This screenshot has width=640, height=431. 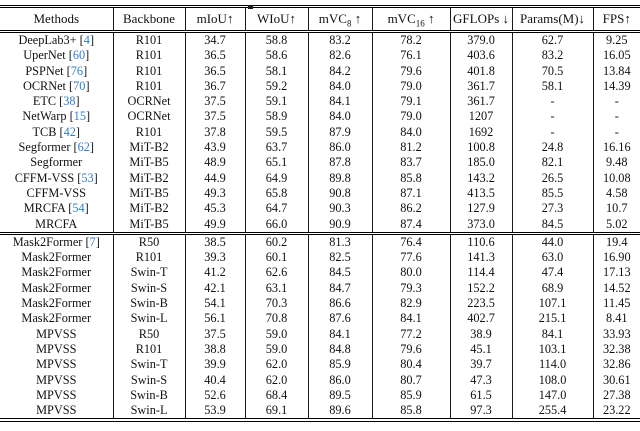 What do you see at coordinates (56, 192) in the screenshot?
I see `method-cell: CFFM-VSS` at bounding box center [56, 192].